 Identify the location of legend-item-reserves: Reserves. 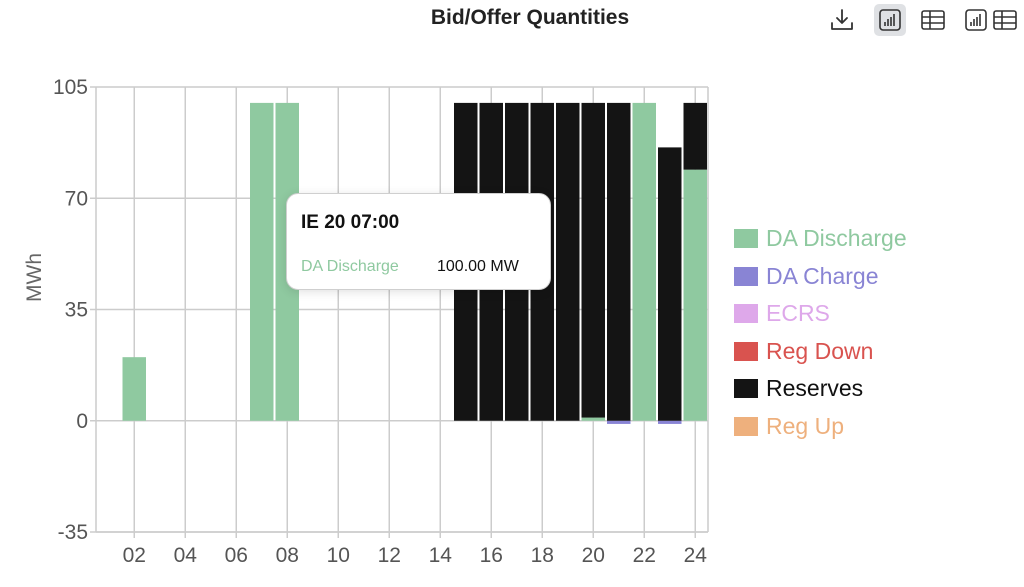
(820, 389).